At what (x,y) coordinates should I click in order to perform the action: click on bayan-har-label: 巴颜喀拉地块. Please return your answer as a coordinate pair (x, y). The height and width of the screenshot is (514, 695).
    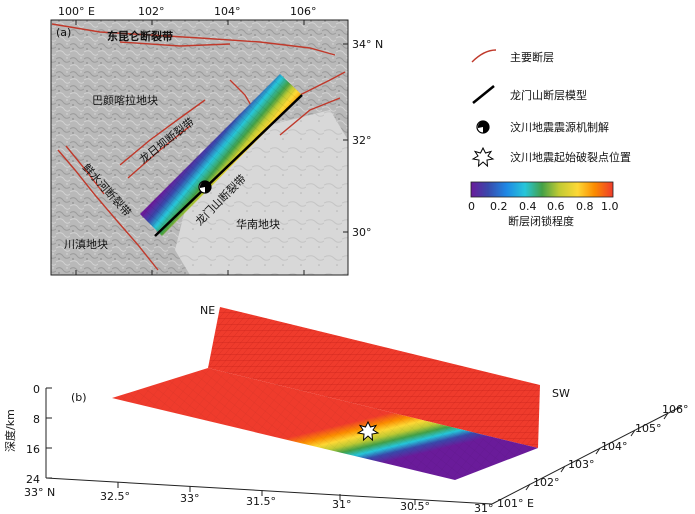
    Looking at the image, I should click on (125, 100).